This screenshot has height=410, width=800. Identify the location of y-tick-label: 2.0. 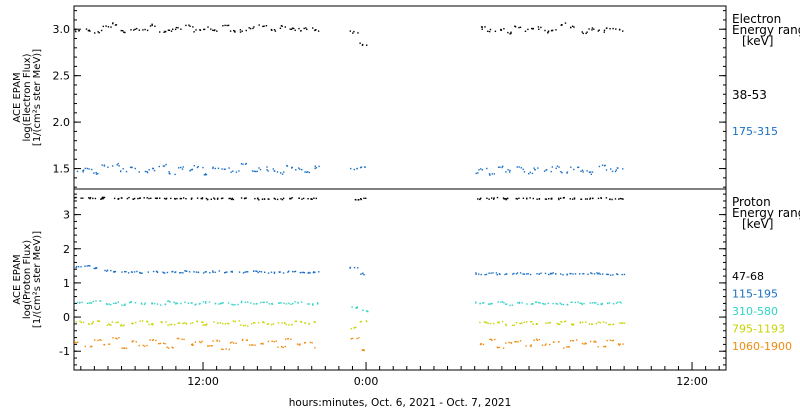
(62, 122).